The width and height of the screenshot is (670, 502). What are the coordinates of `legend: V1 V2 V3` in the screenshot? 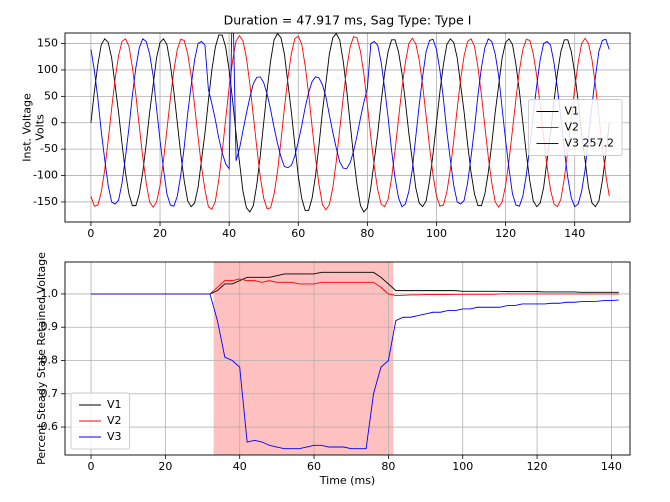 It's located at (100, 421).